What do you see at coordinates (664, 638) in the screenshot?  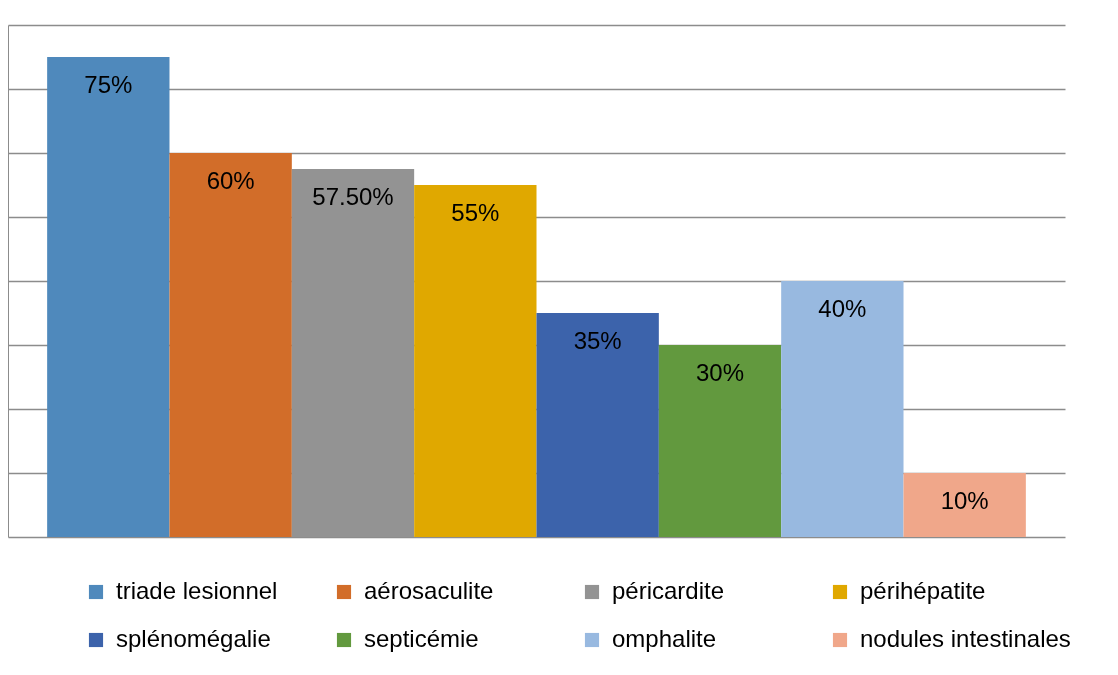 I see `legend-label: omphalite` at bounding box center [664, 638].